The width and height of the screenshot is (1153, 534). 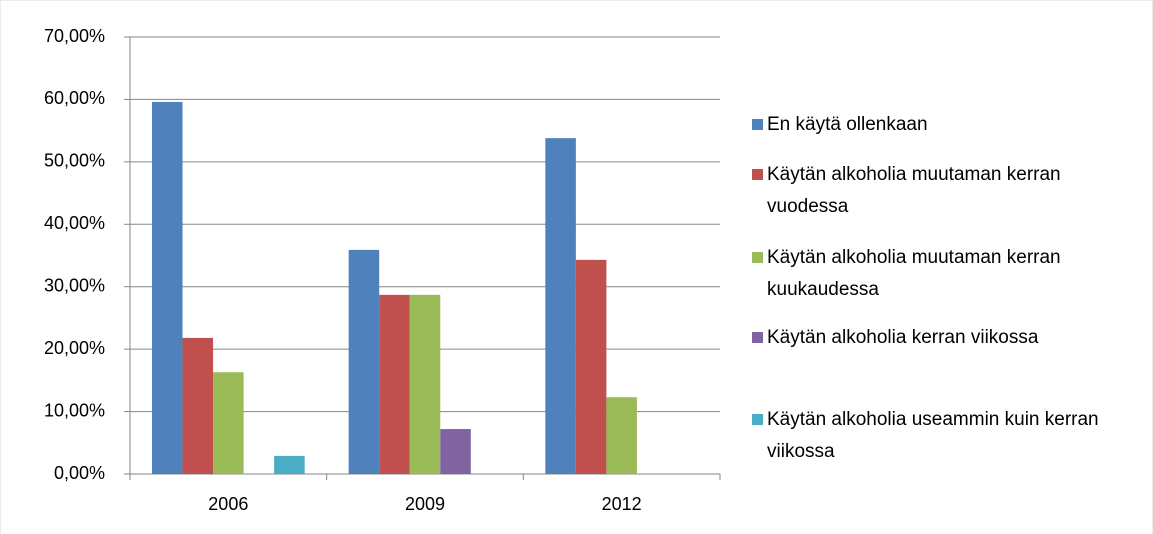 I want to click on y-tick-label: 60,00%, so click(x=74, y=98).